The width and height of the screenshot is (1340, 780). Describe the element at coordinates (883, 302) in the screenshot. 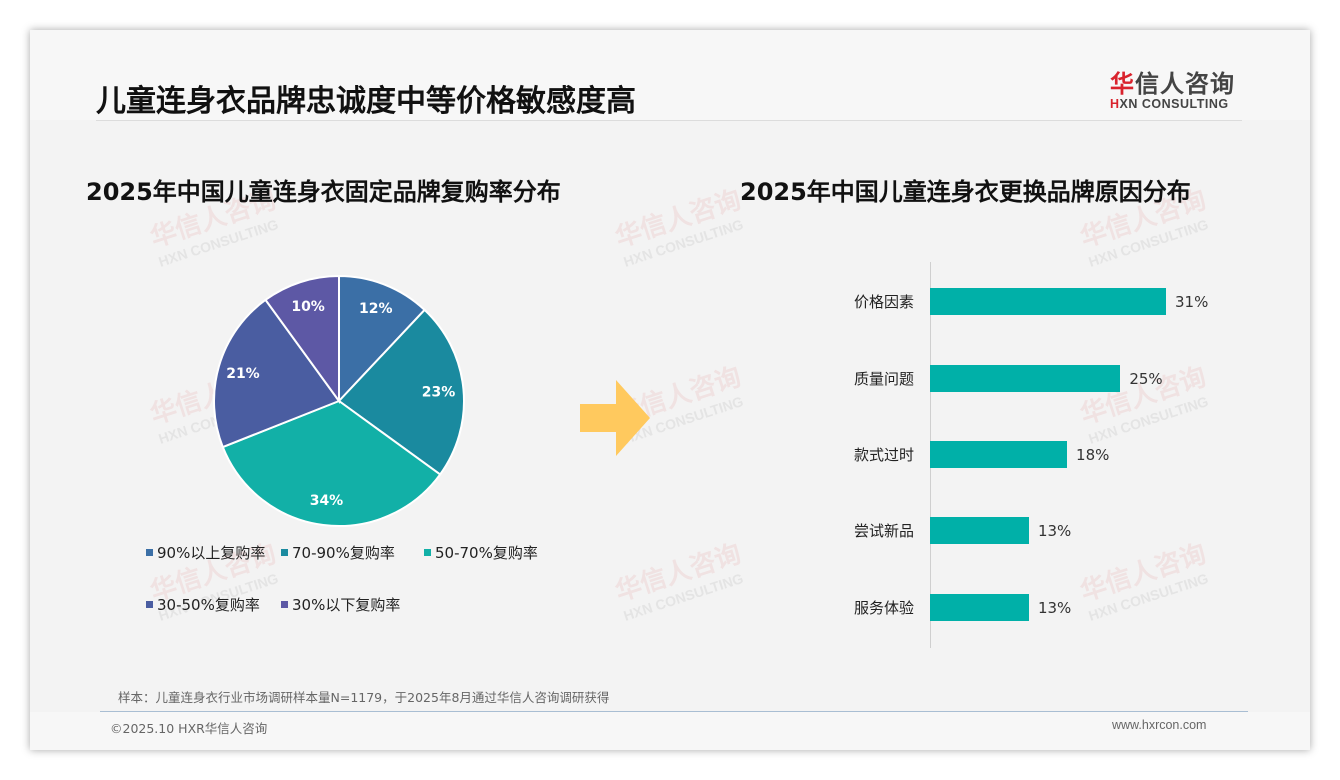

I see `bar-category-label: 价格因素` at that location.